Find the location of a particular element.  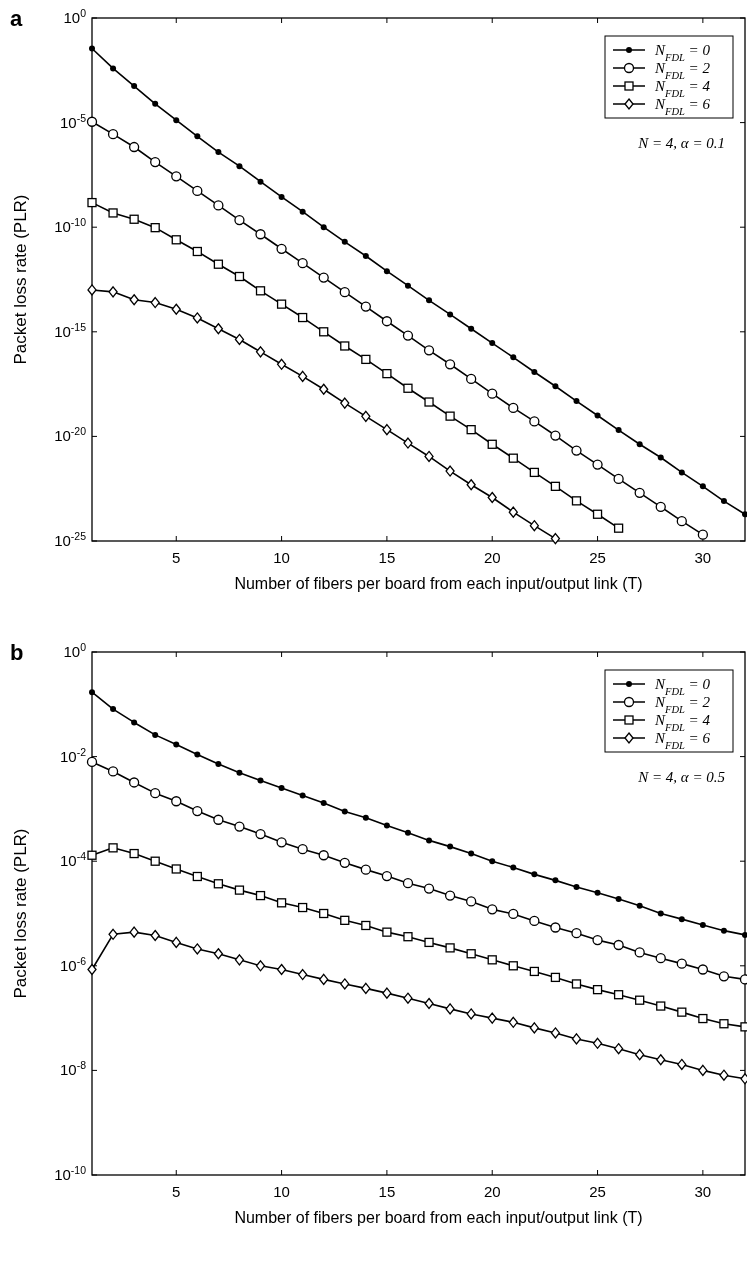

y-tick-label: 10$^{-2}$ is located at coordinates (73, 755).